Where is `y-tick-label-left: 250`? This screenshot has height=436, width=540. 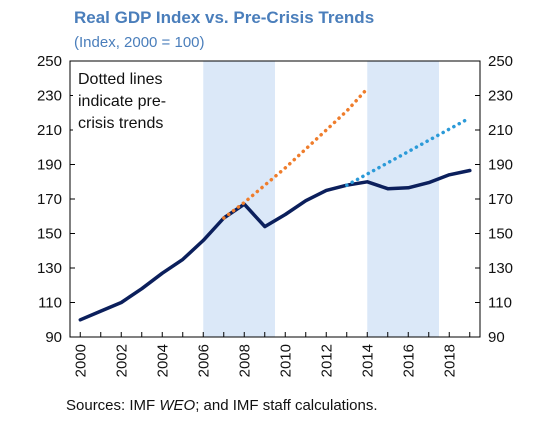
y-tick-label-left: 250 is located at coordinates (49, 61).